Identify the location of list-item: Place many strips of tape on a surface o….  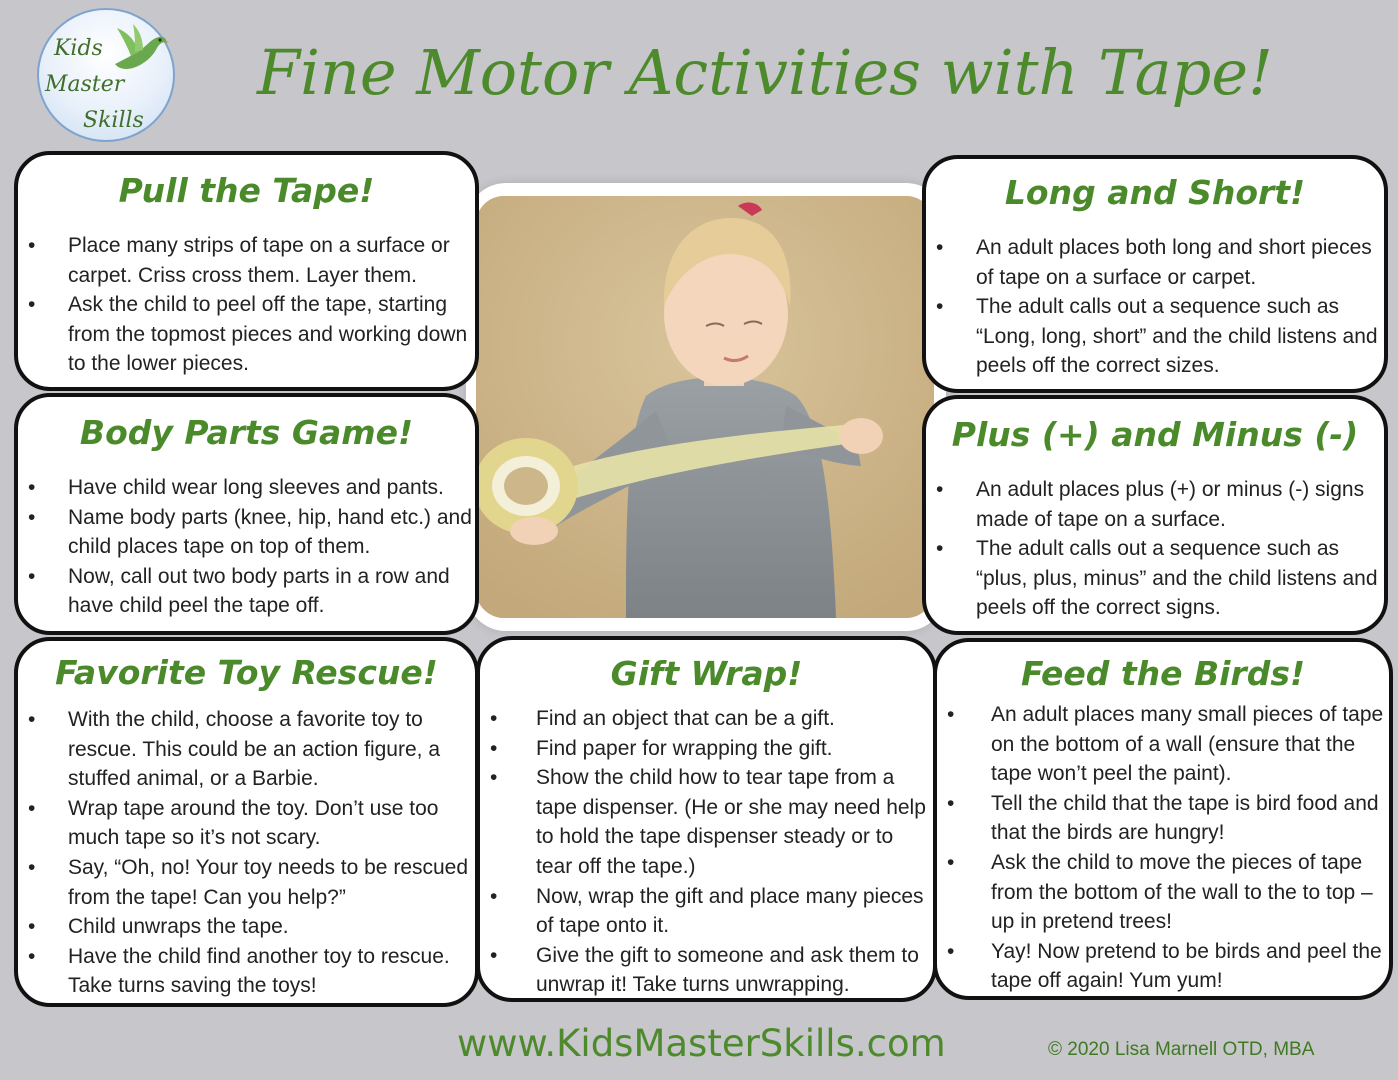
(246, 260).